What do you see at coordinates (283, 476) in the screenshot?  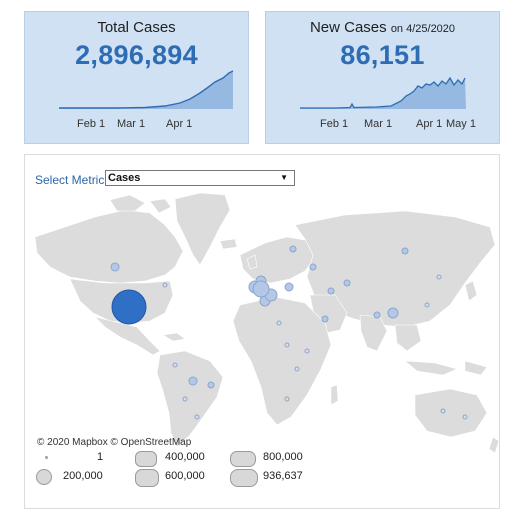 I see `legend-label-max: 936,637` at bounding box center [283, 476].